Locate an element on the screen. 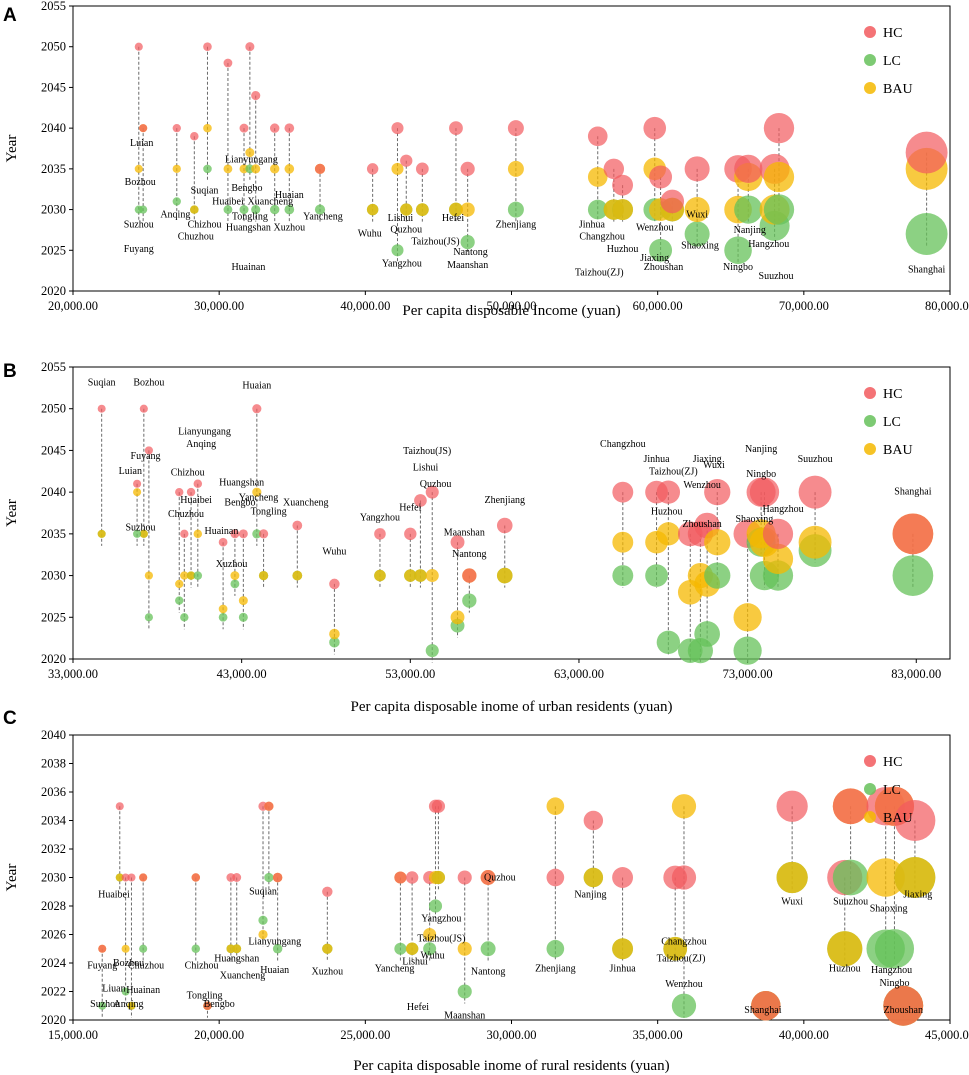  city-label: Suqian is located at coordinates (263, 892).